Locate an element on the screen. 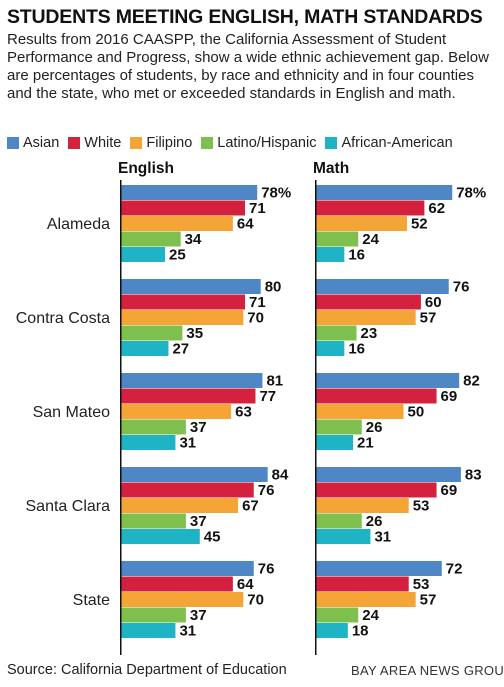 This screenshot has height=687, width=504. bar-math-san-mateo-african-american is located at coordinates (335, 442).